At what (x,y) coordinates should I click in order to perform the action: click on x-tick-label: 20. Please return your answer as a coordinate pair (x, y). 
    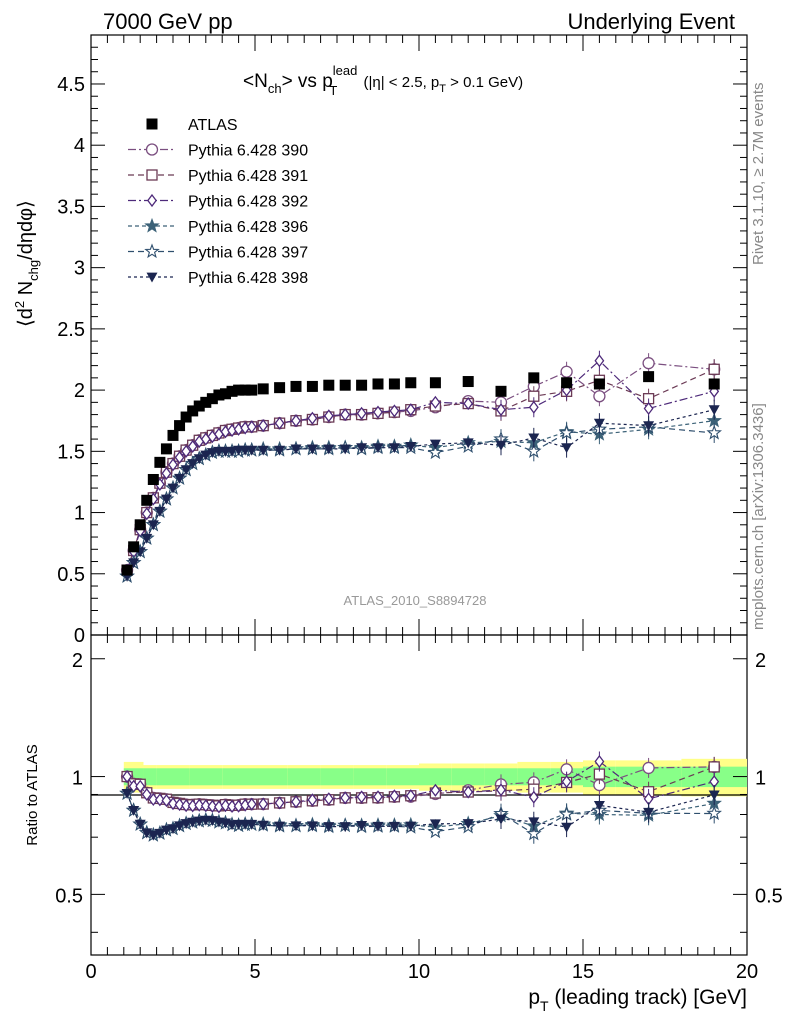
    Looking at the image, I should click on (747, 972).